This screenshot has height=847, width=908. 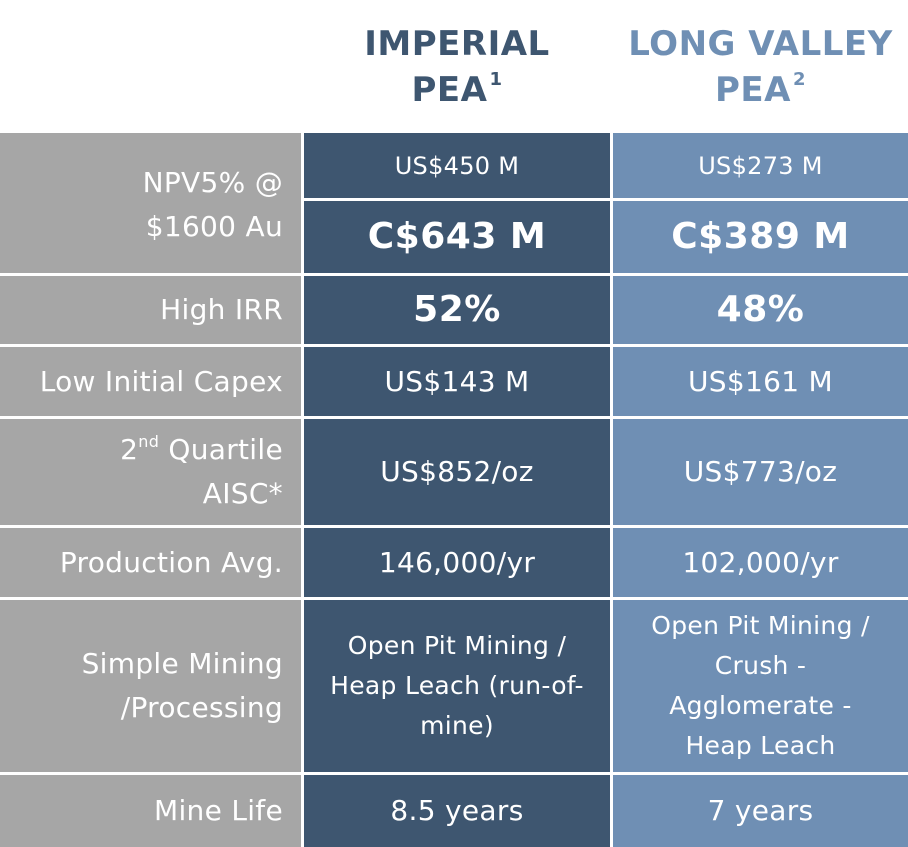 I want to click on long-valley-subtitle: PEA 2, so click(x=760, y=90).